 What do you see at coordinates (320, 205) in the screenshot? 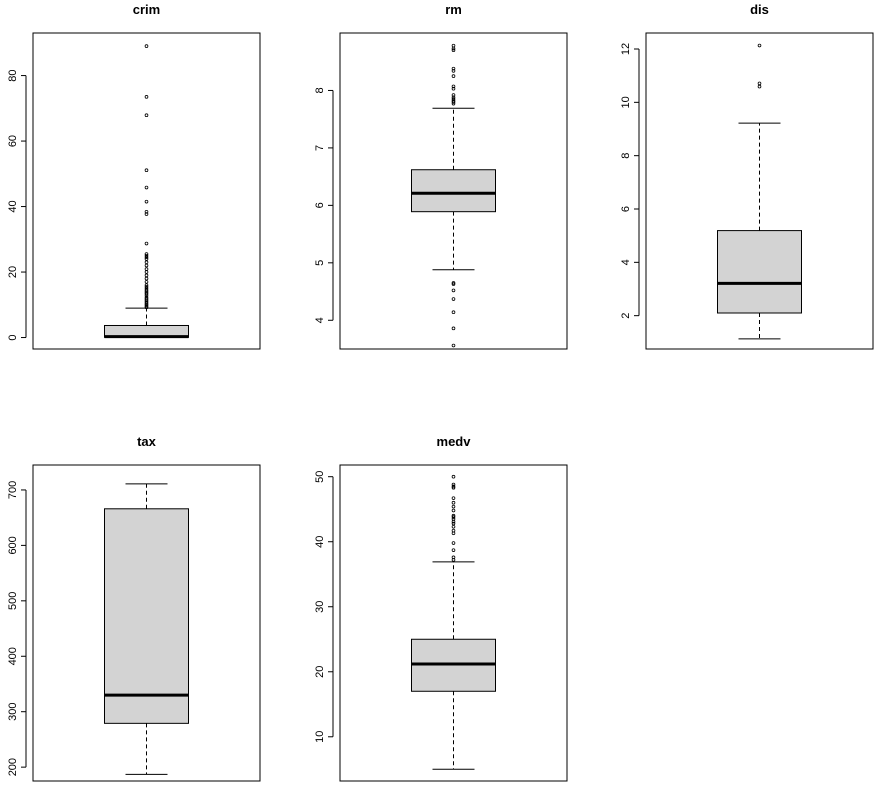
I see `y-tick-label-rm-6: 6` at bounding box center [320, 205].